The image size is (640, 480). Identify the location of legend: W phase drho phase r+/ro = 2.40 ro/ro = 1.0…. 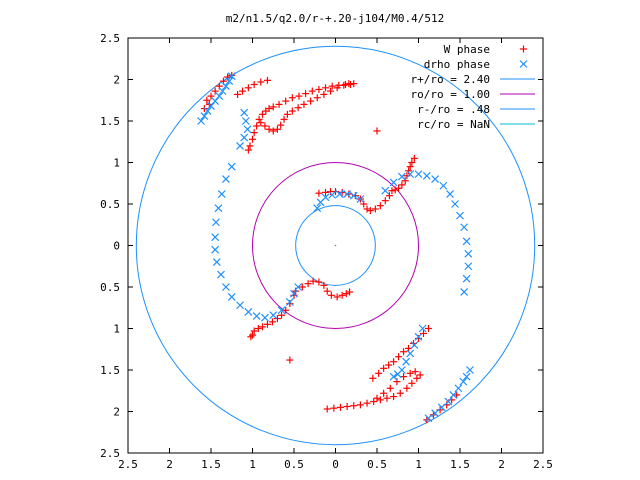
(473, 87).